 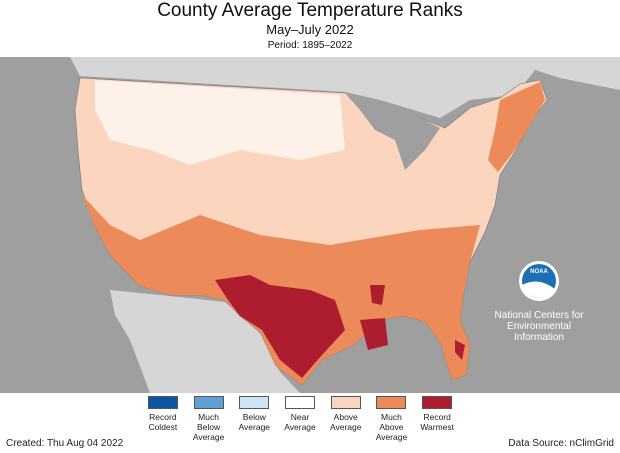 I want to click on period: Period: 1895–2022, so click(x=310, y=45).